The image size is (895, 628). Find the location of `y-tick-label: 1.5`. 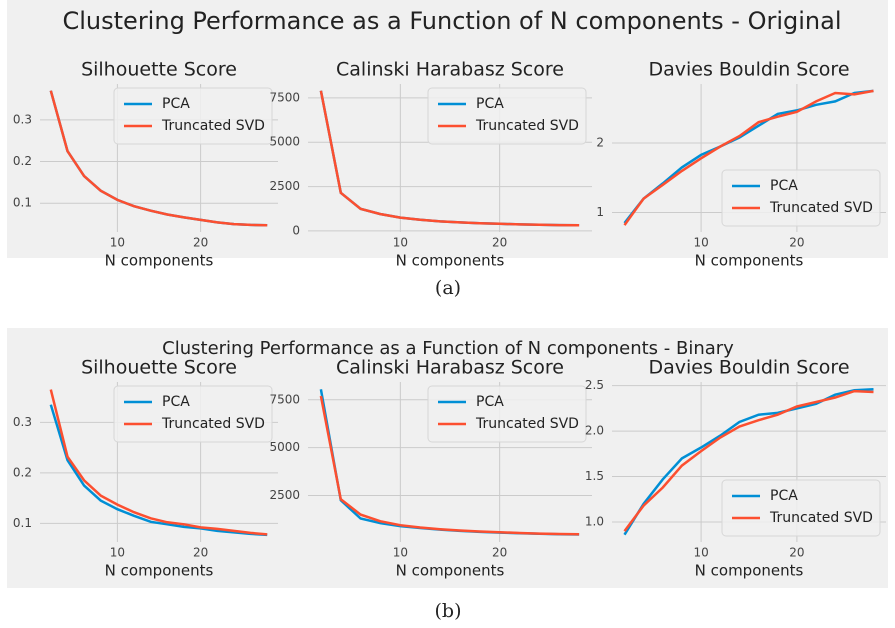

y-tick-label: 1.5 is located at coordinates (594, 476).